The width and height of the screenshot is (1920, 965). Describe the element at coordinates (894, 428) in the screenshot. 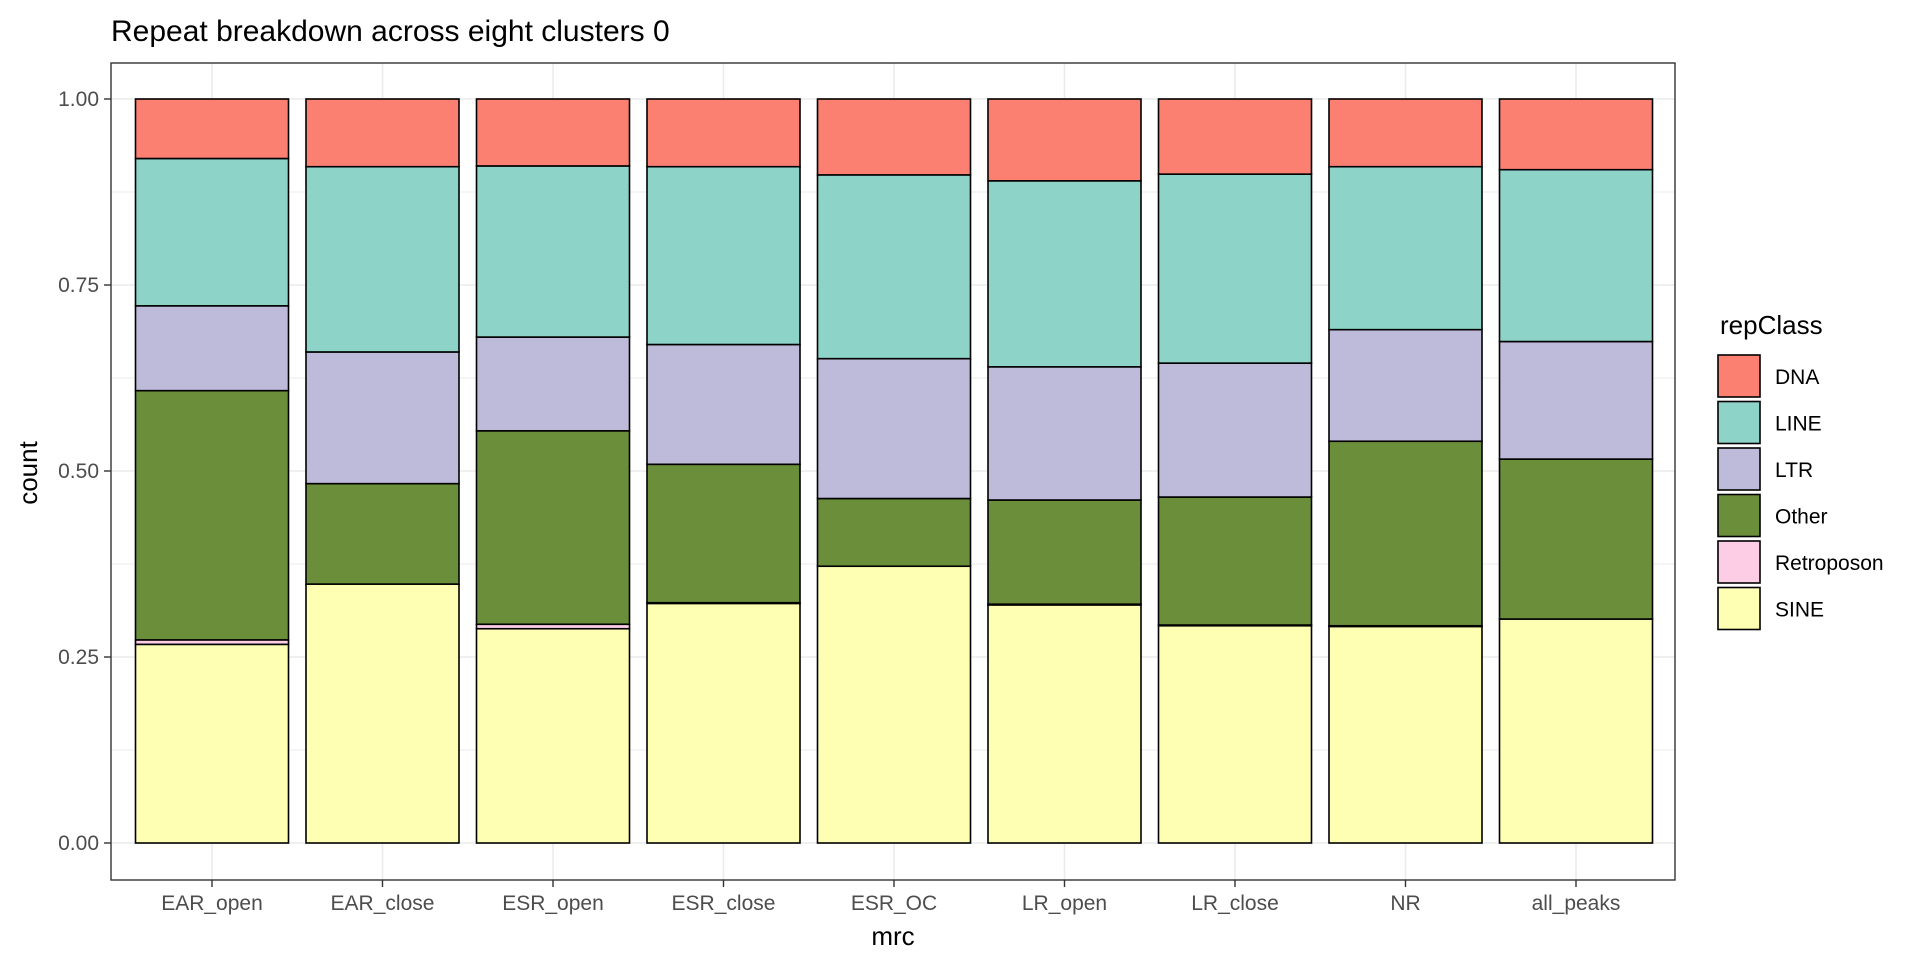

I see `bar-segment-ltr-esr-oc` at that location.